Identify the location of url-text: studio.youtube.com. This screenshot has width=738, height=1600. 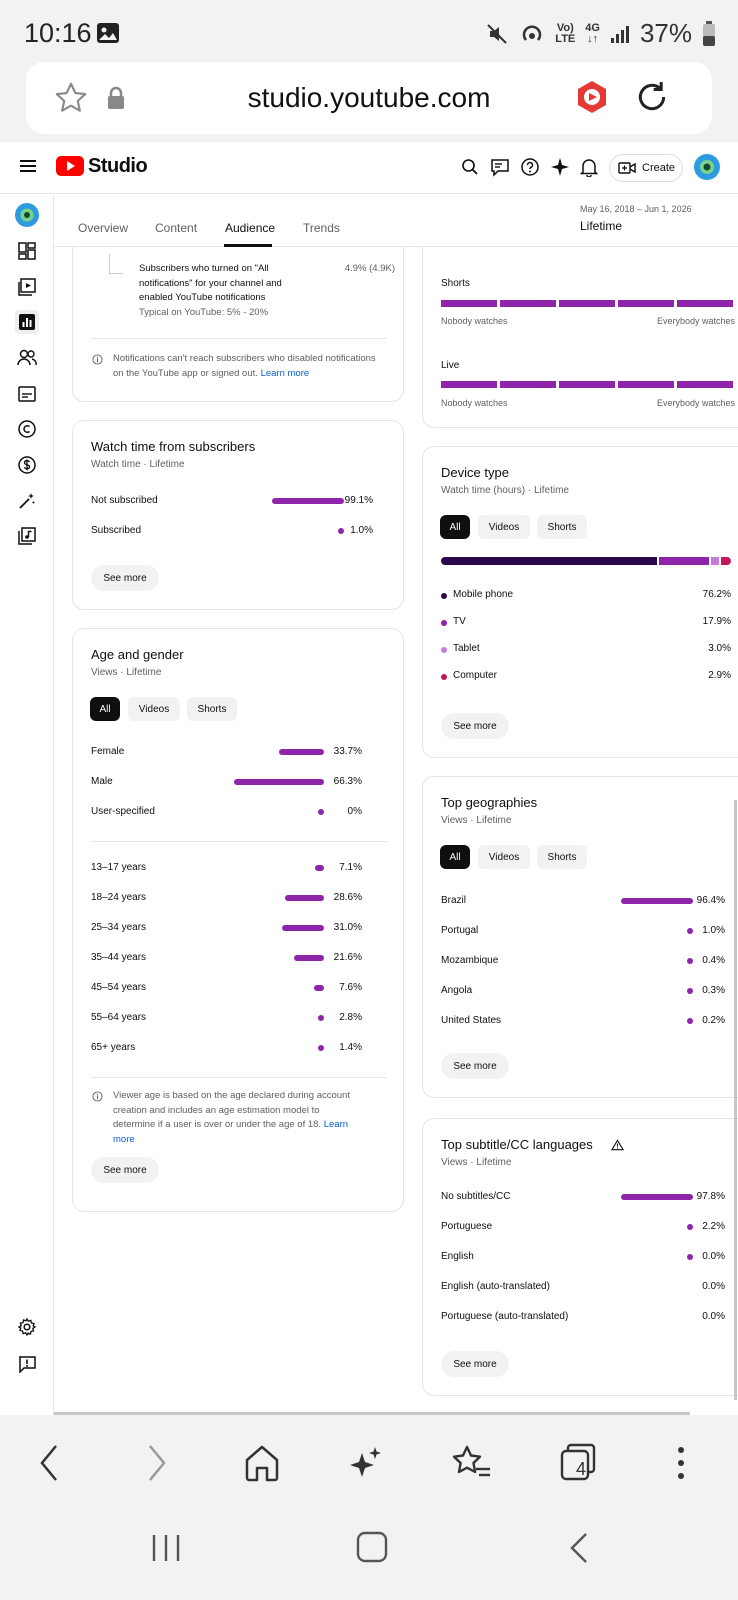
(369, 97).